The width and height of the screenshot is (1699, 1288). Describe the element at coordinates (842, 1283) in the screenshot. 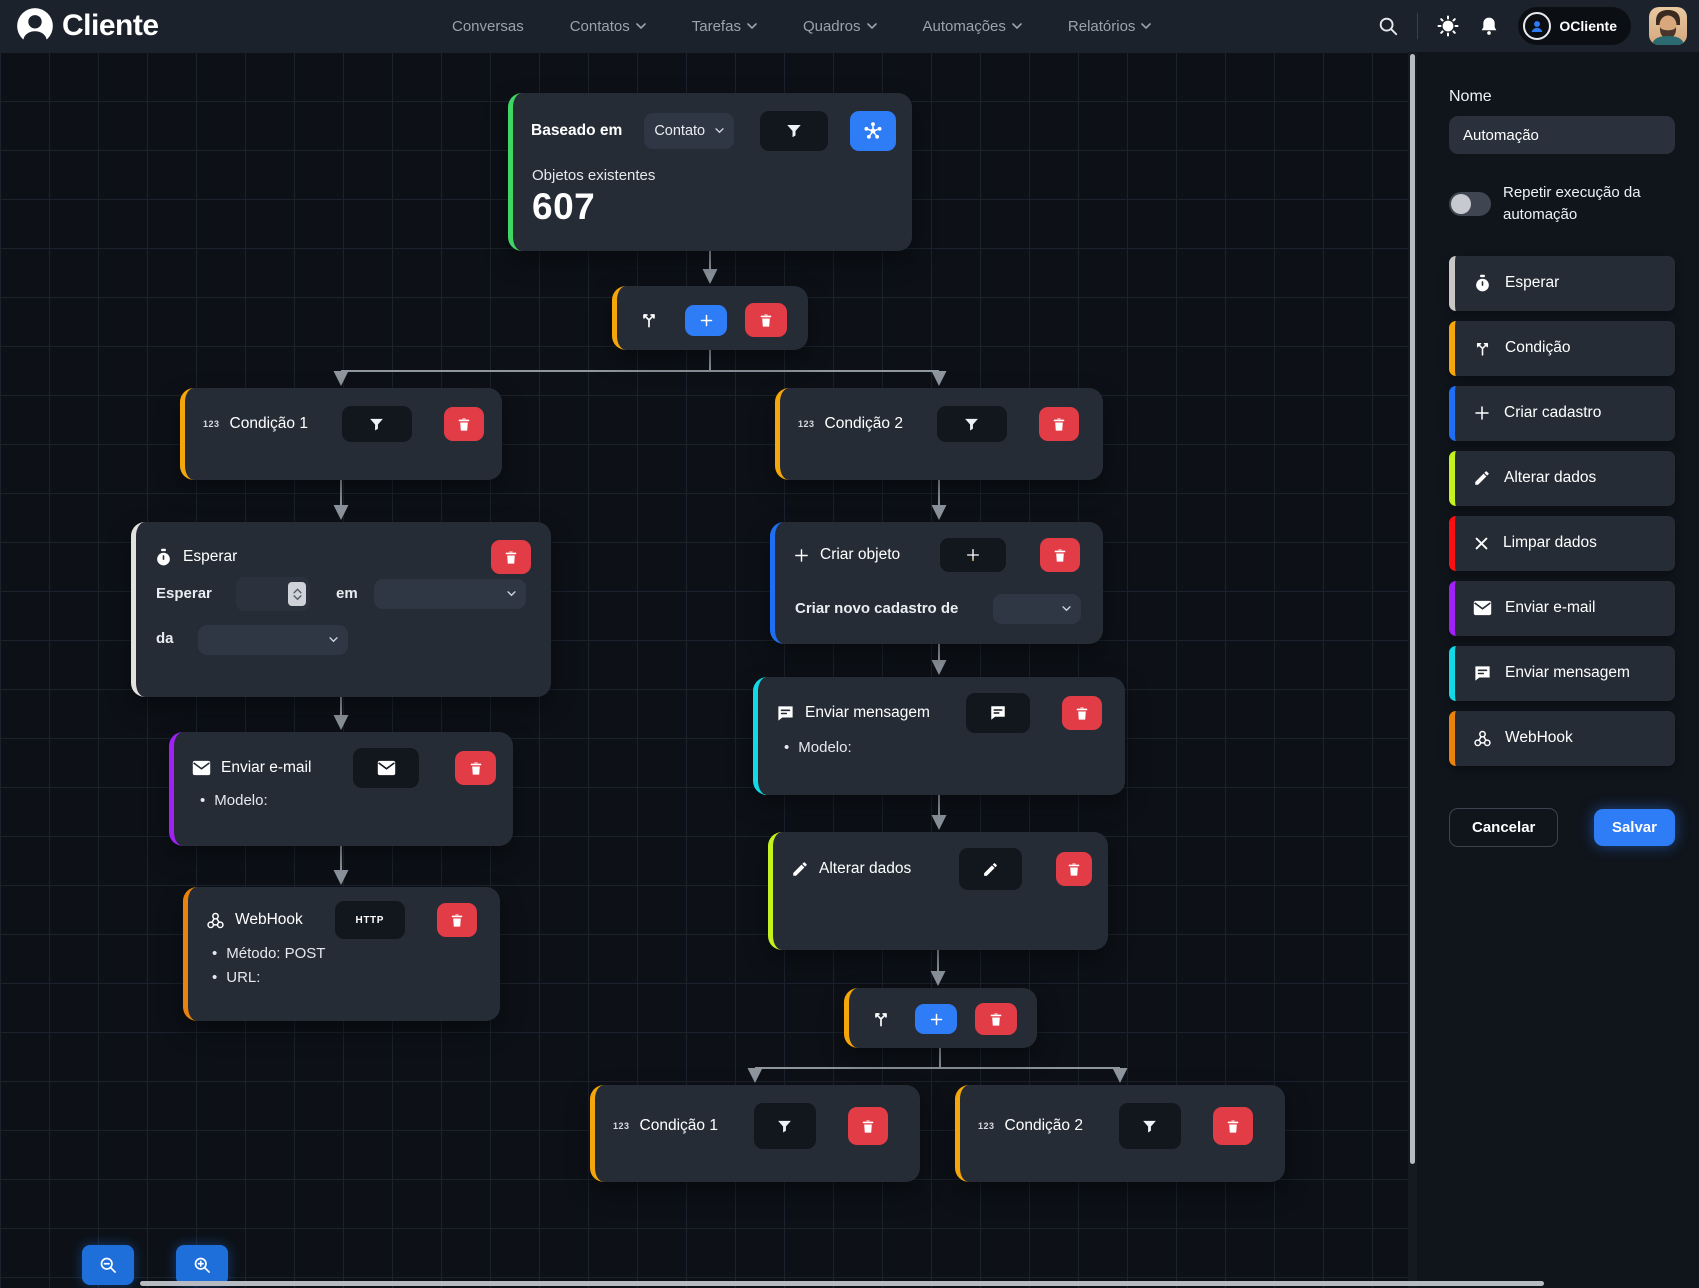

I see `horizontal-scrollbar` at that location.